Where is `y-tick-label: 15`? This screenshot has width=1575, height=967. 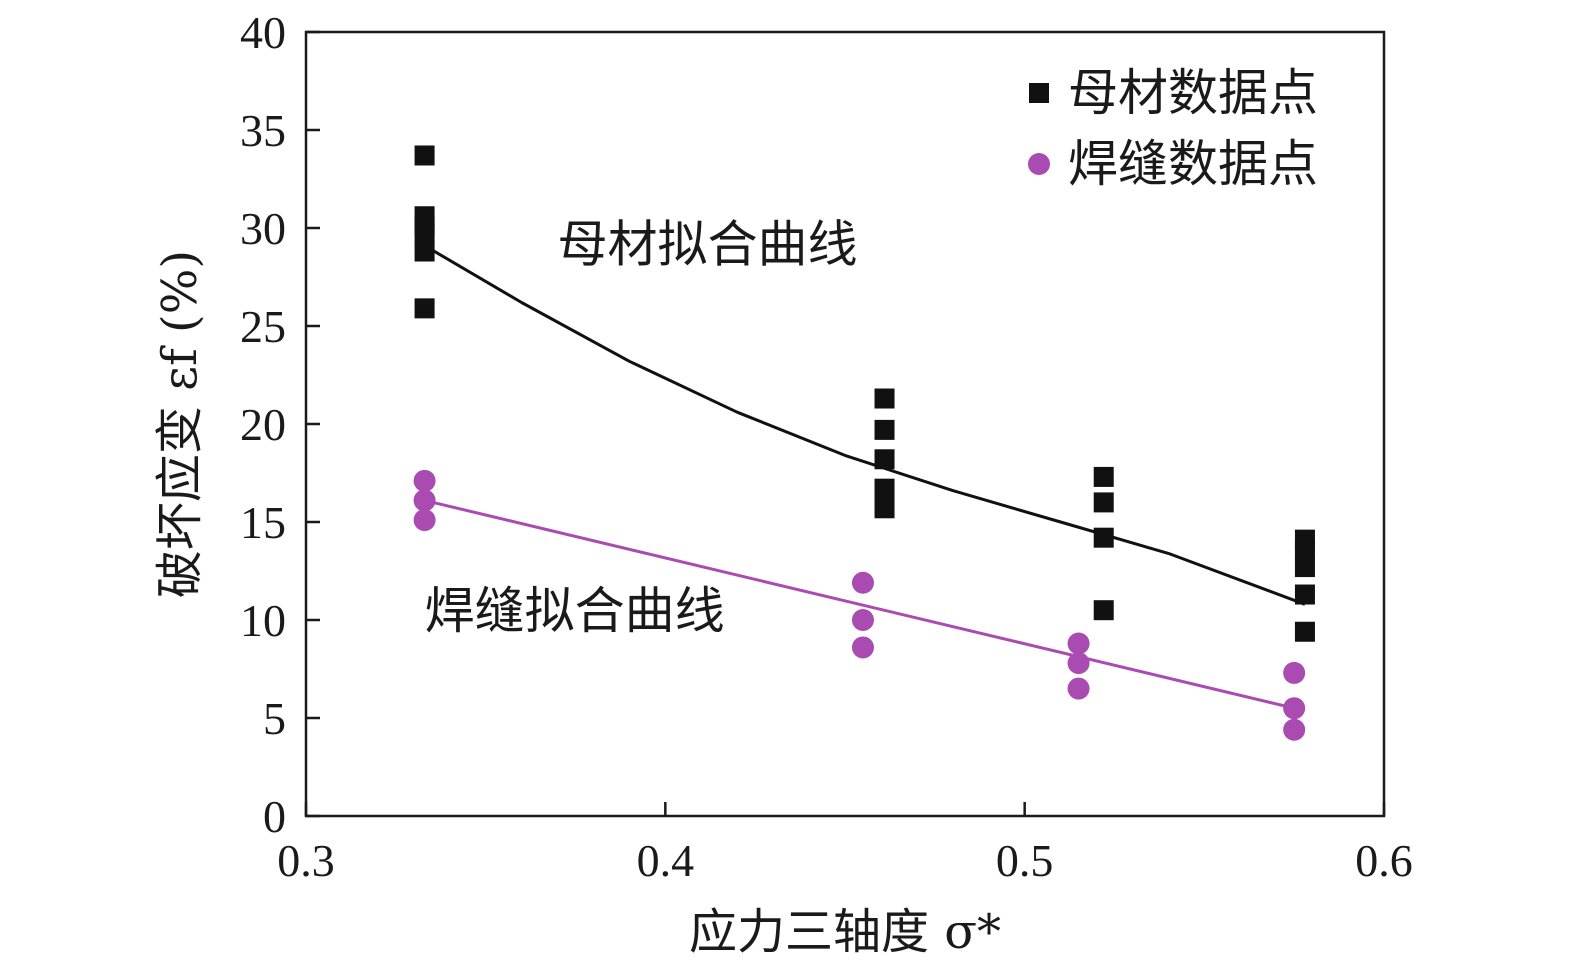
y-tick-label: 15 is located at coordinates (263, 522).